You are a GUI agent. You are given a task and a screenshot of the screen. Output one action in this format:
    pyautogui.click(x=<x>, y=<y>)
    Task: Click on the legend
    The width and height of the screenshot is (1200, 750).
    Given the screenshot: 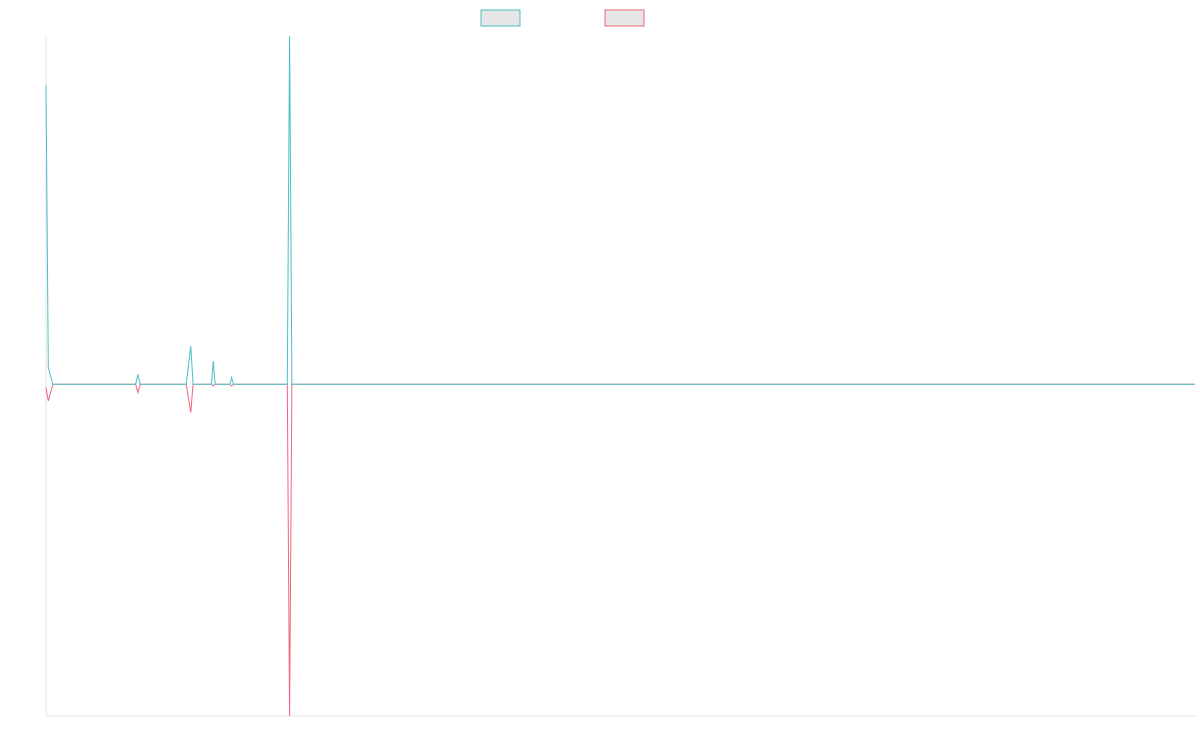 What is the action you would take?
    pyautogui.click(x=562, y=18)
    